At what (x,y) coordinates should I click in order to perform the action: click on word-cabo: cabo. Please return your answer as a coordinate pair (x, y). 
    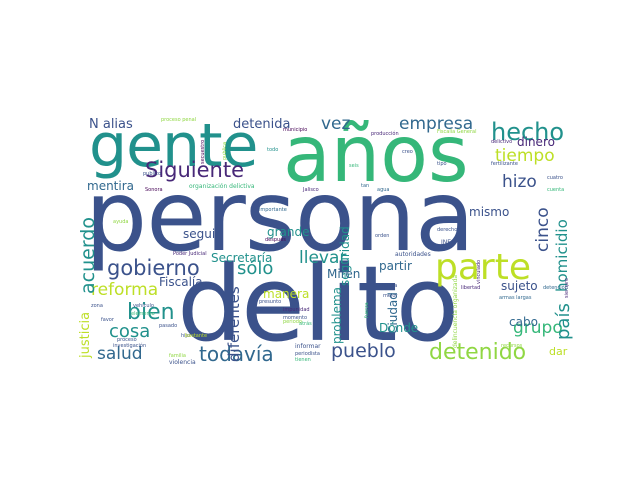
    Looking at the image, I should click on (523, 322).